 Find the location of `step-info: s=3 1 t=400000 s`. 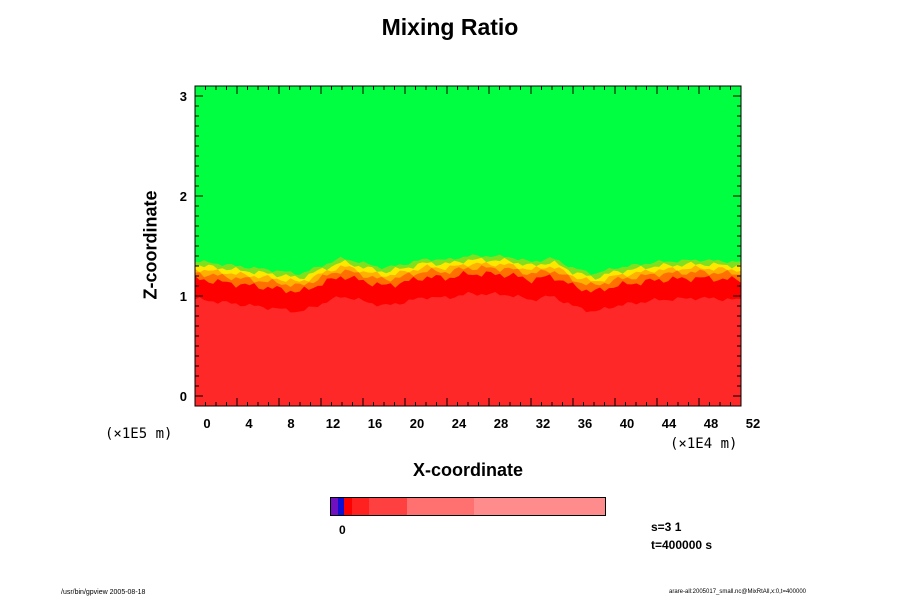

step-info: s=3 1 t=400000 s is located at coordinates (681, 536).